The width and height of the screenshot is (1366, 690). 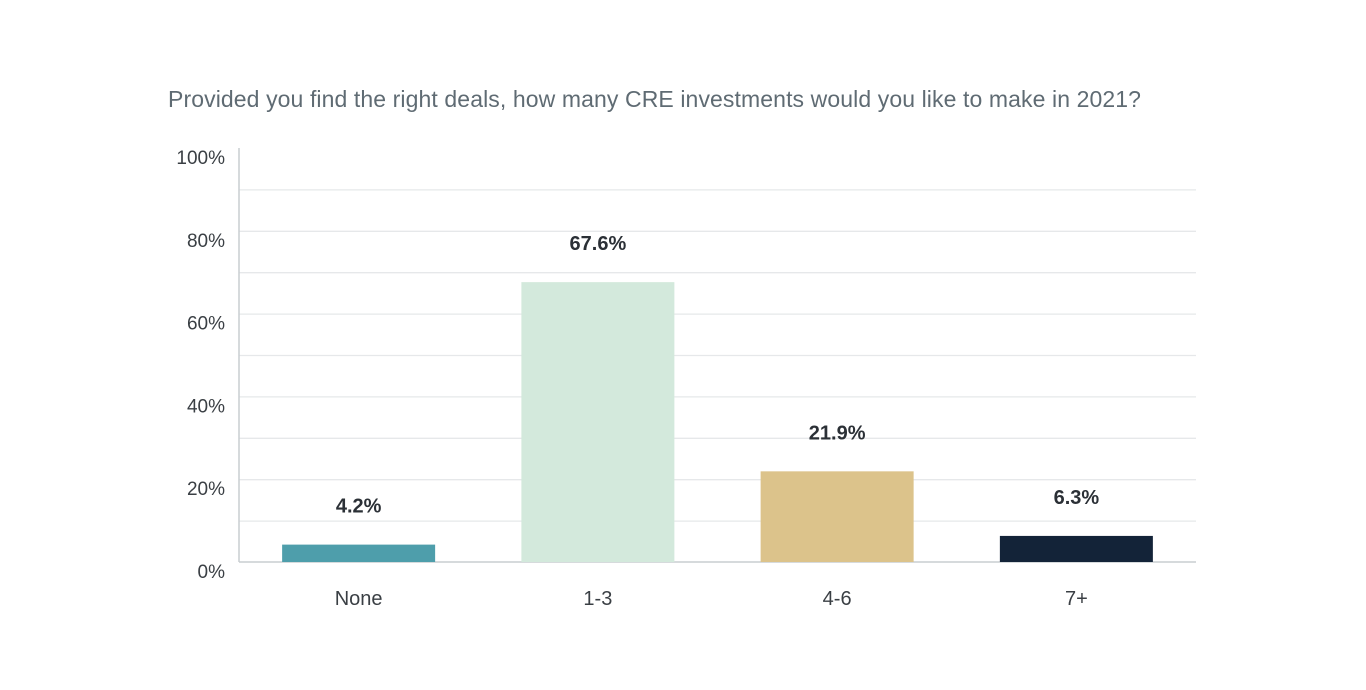 What do you see at coordinates (598, 244) in the screenshot?
I see `data-label: 67.6%` at bounding box center [598, 244].